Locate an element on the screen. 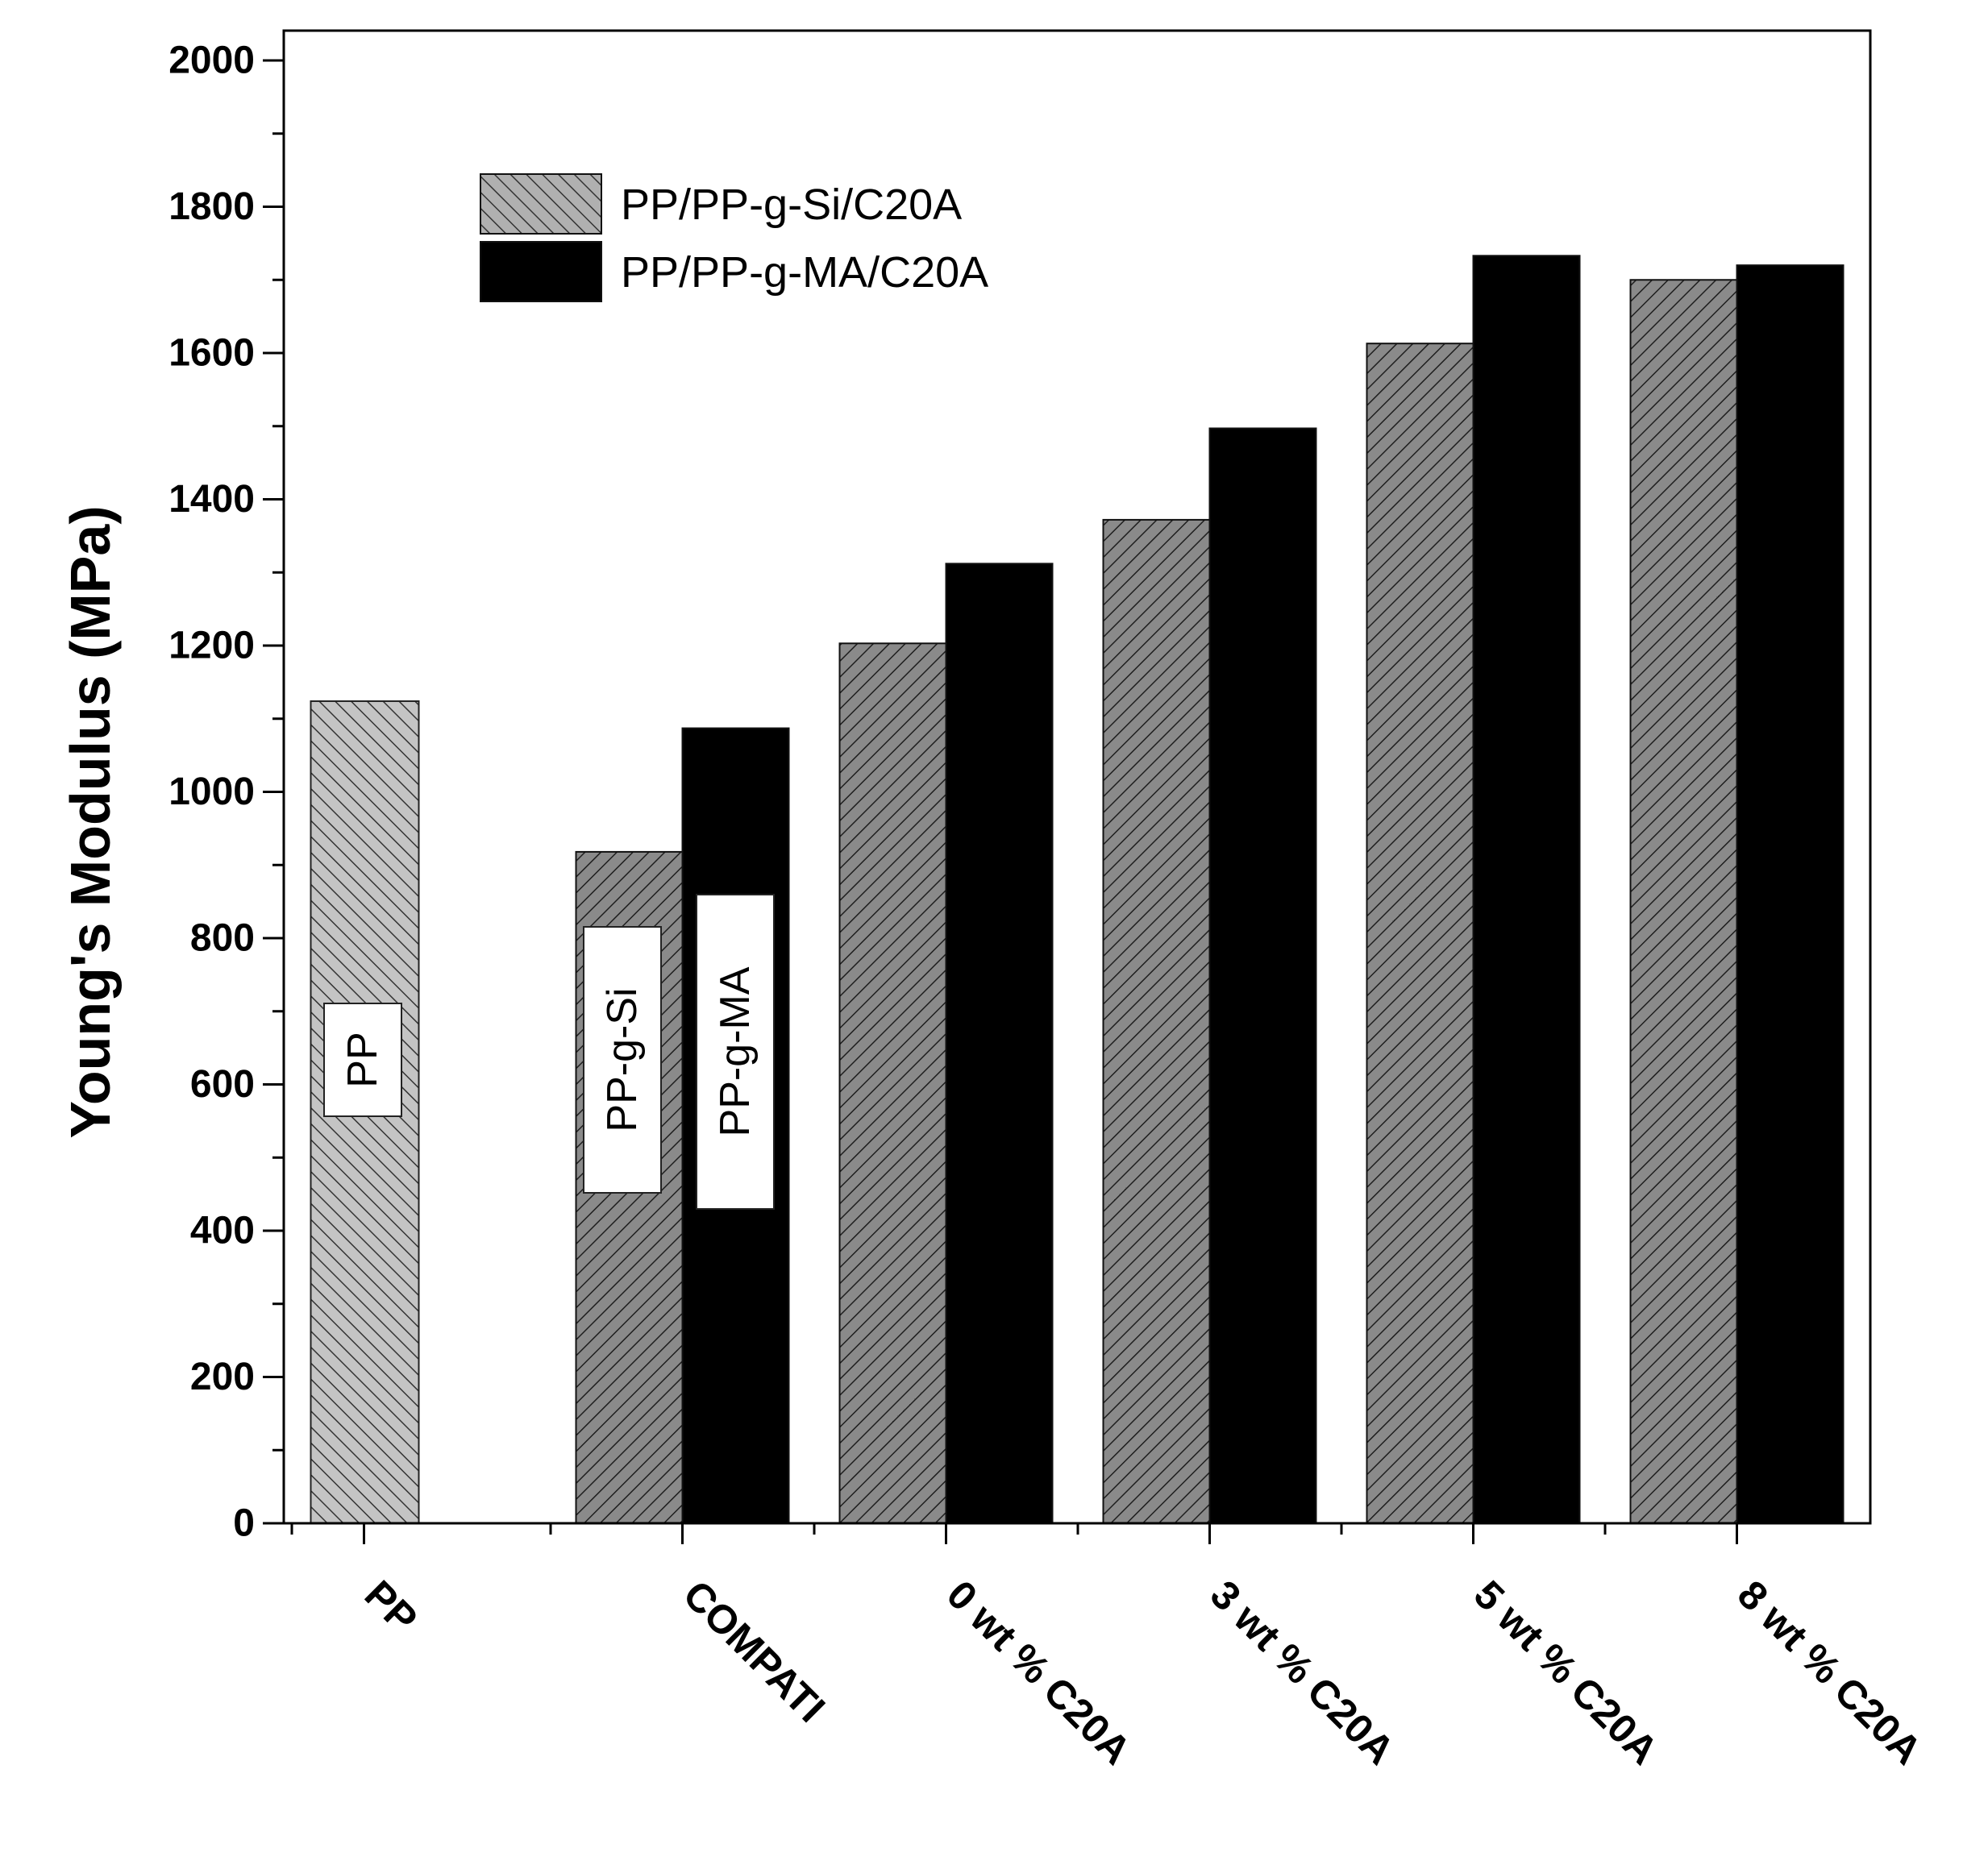 The width and height of the screenshot is (1988, 1865). y-tick-label: 600 is located at coordinates (223, 1084).